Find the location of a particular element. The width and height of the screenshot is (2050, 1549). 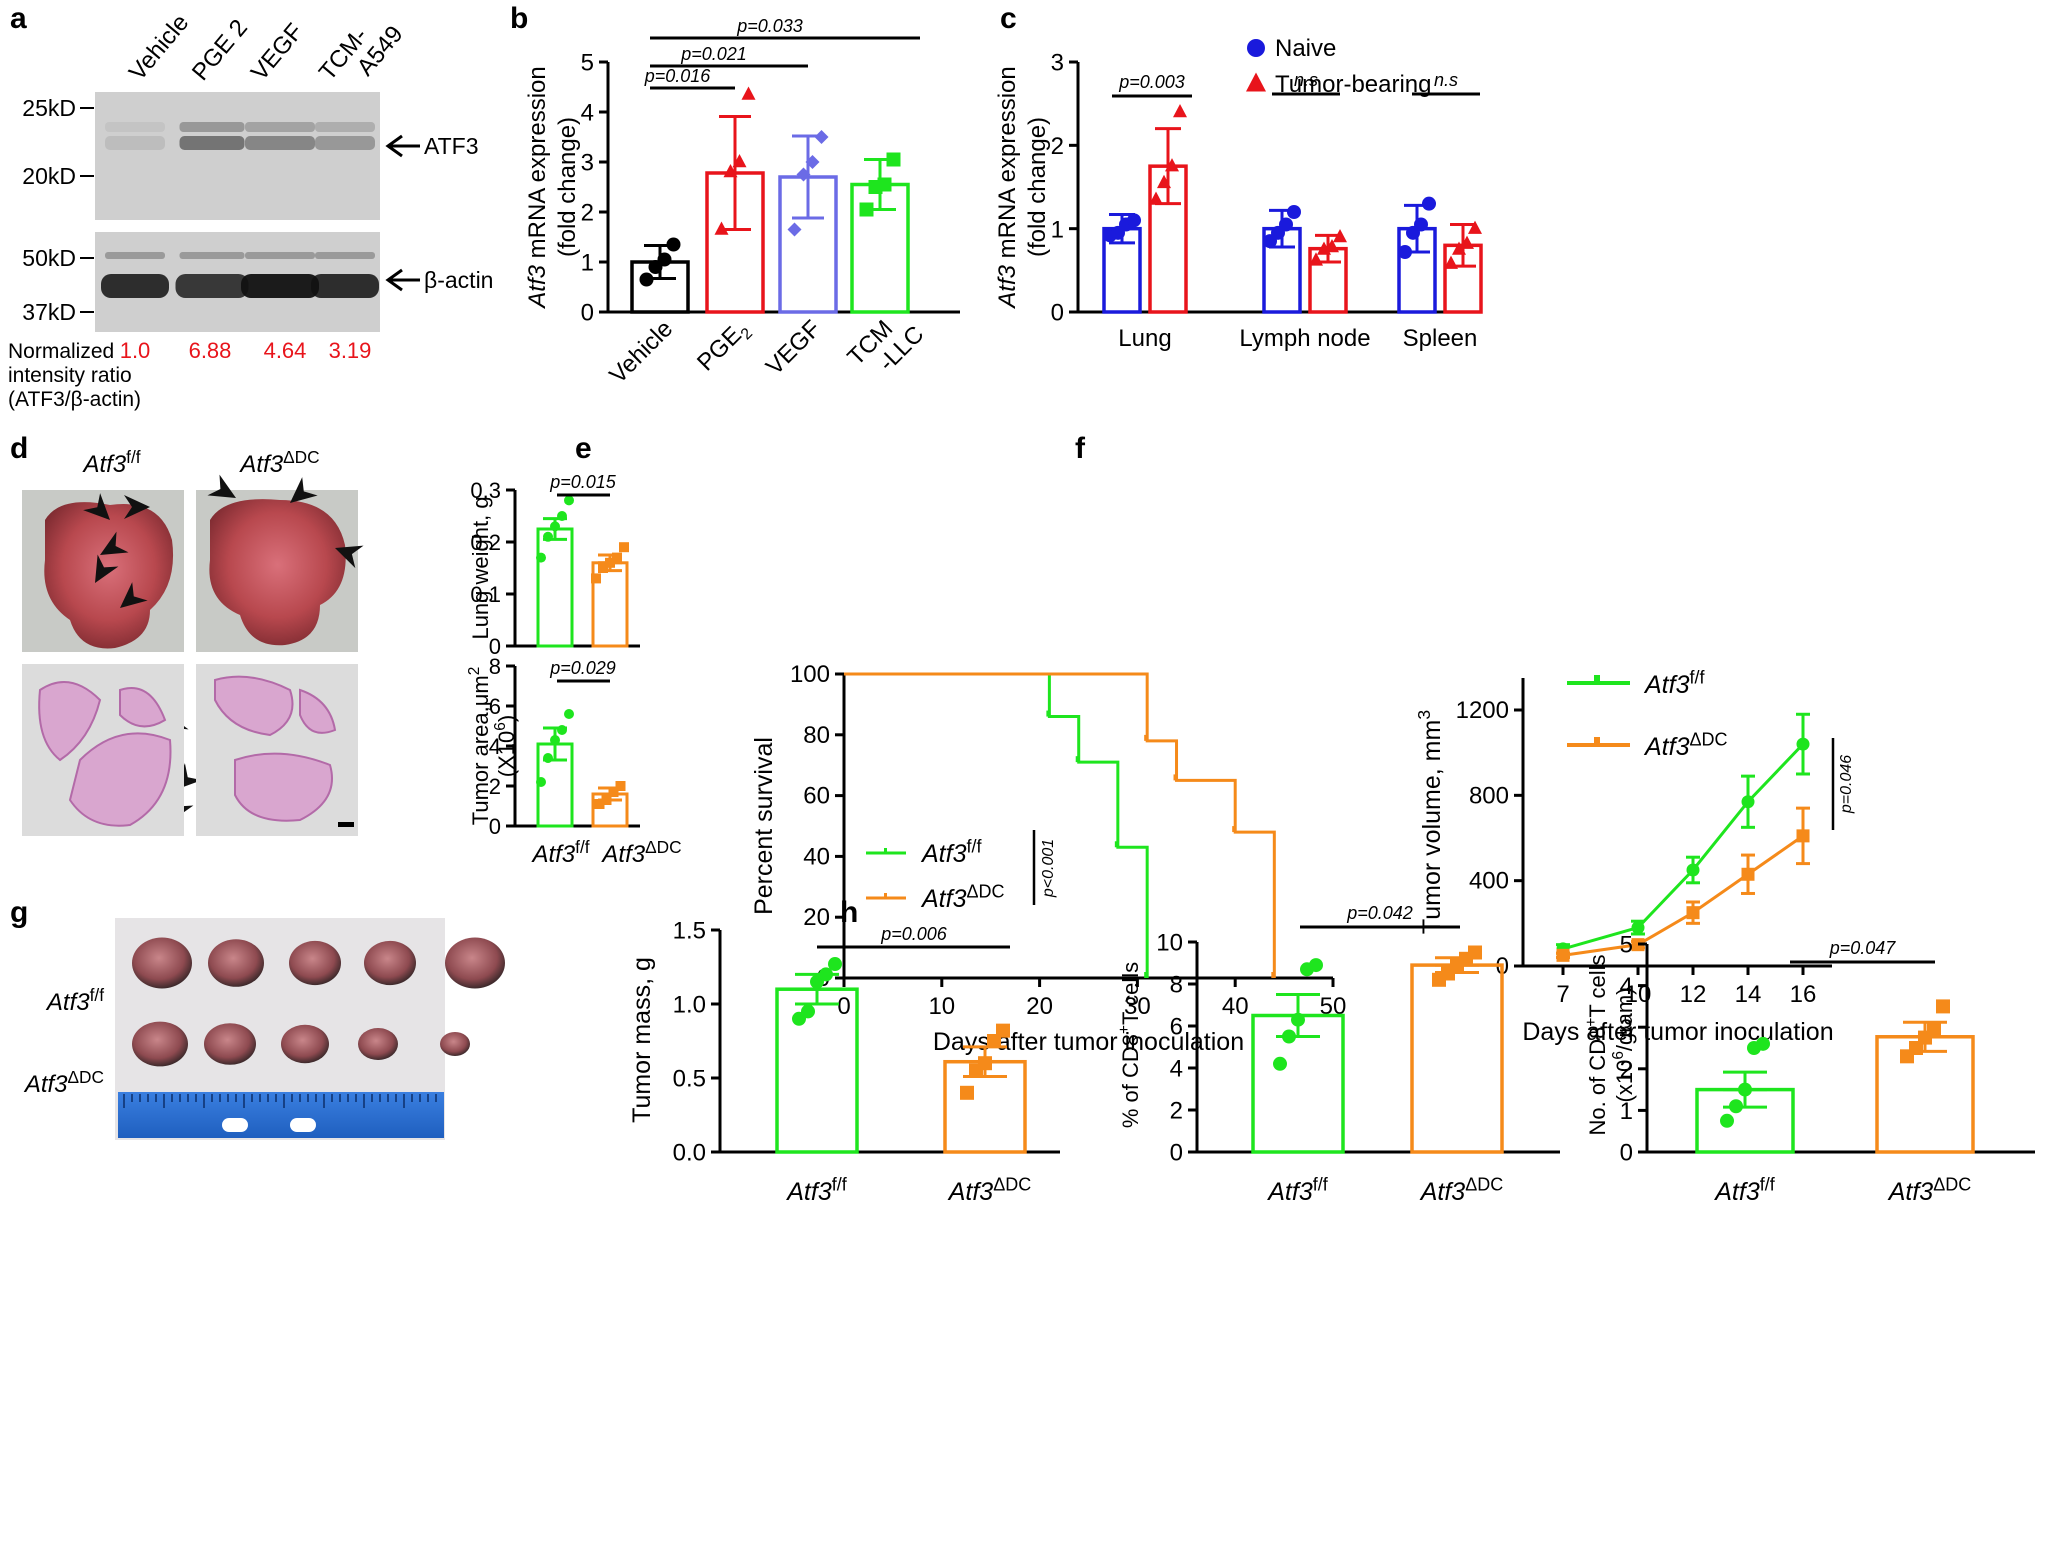

h-right-y-ticklabel: 0 is located at coordinates (1626, 1153).